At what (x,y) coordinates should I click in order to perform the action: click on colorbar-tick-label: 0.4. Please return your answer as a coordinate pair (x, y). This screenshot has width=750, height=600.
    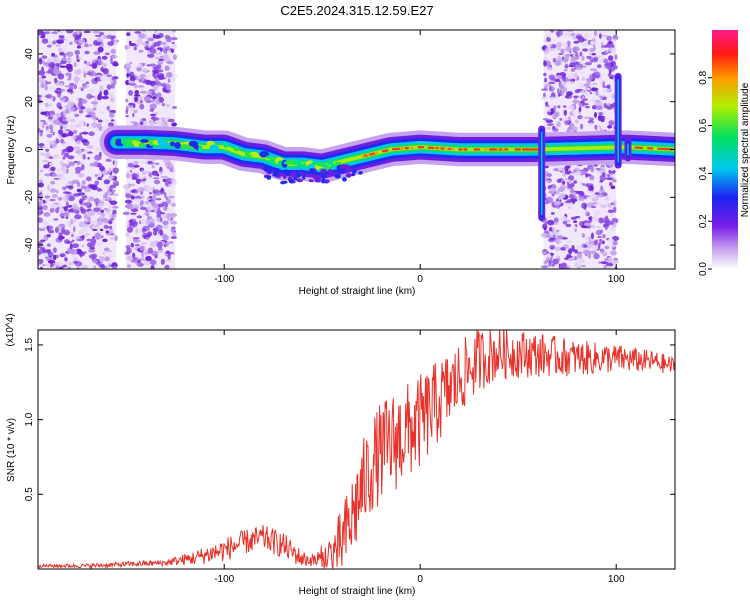
    Looking at the image, I should click on (703, 173).